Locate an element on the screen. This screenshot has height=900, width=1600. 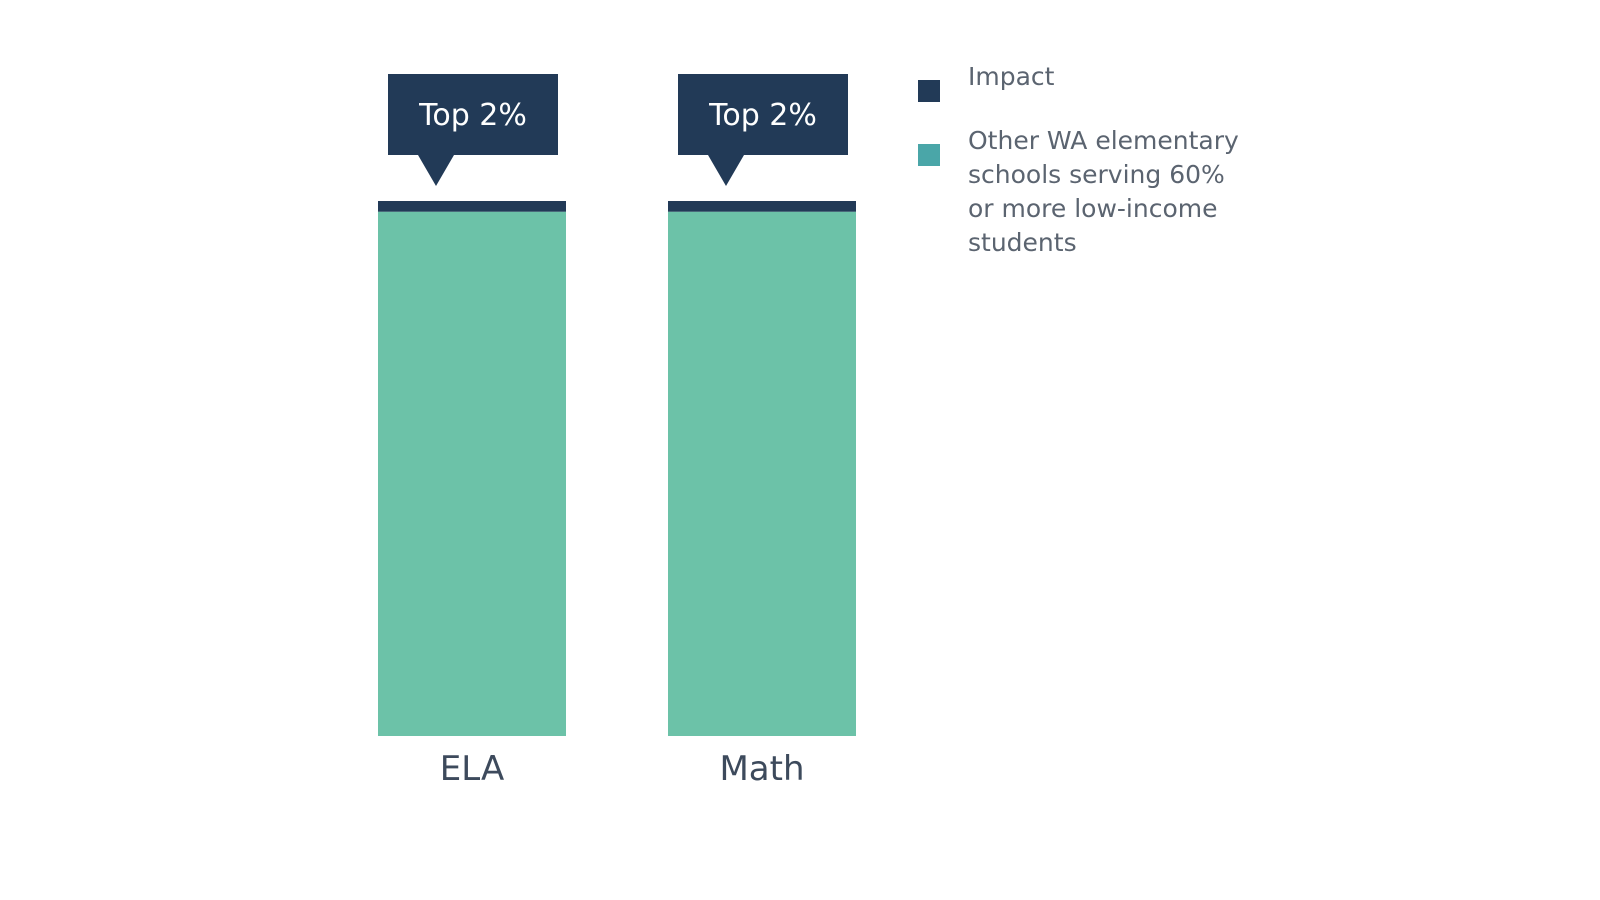
callout-text-ela: Top 2% is located at coordinates (472, 115).